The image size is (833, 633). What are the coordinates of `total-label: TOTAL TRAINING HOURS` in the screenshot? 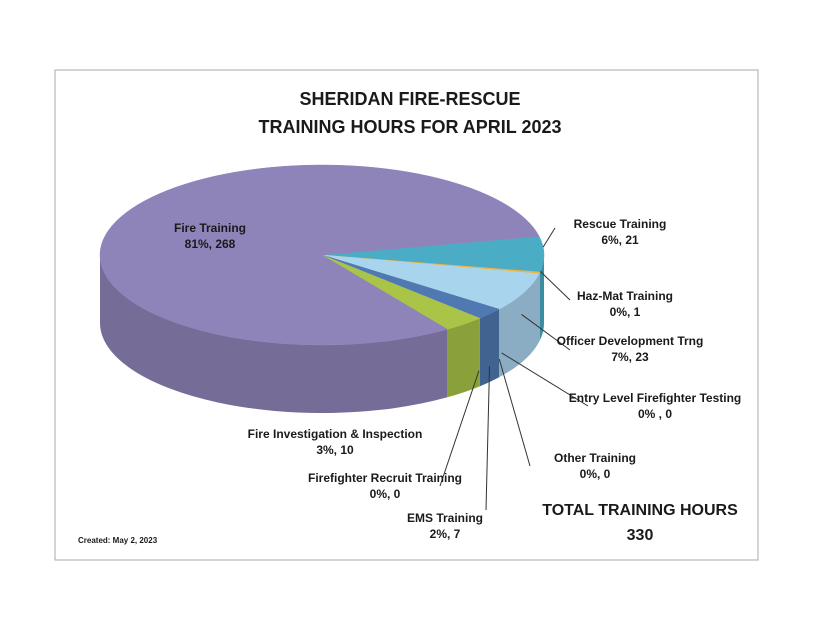 It's located at (640, 510).